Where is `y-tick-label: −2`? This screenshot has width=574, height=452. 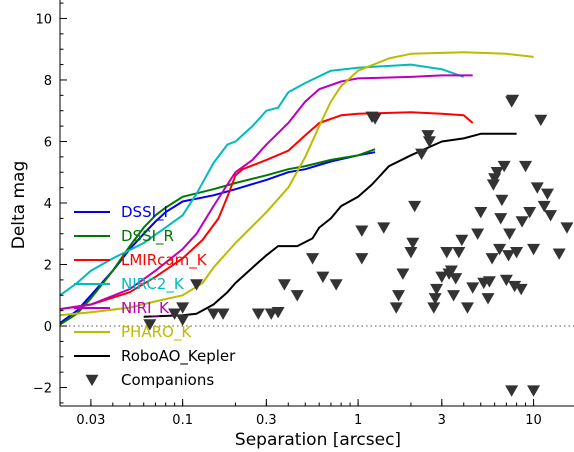 y-tick-label: −2 is located at coordinates (42, 389).